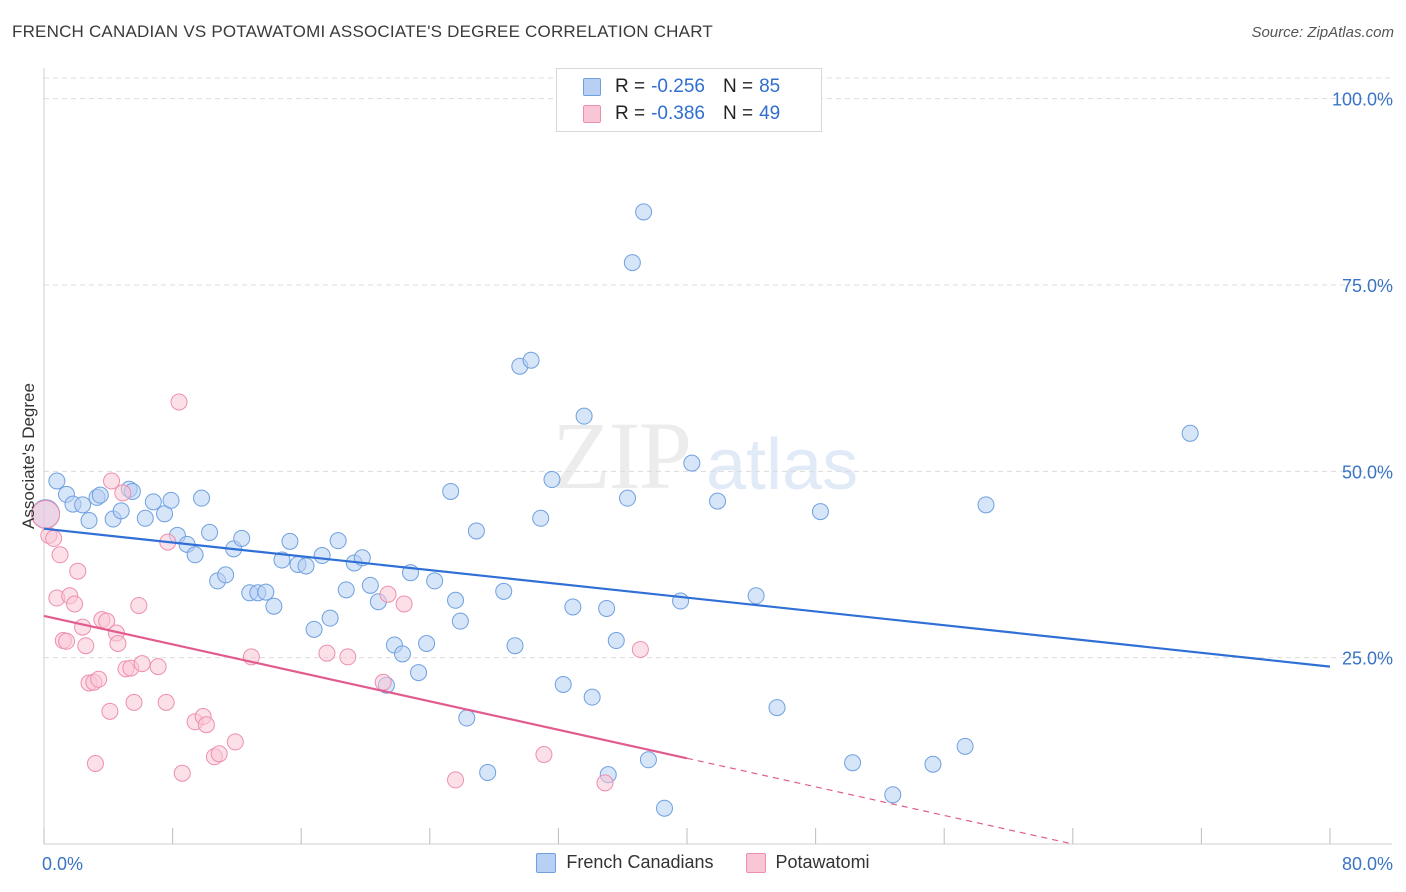 Image resolution: width=1406 pixels, height=892 pixels. Describe the element at coordinates (1367, 659) in the screenshot. I see `y-tick-label: 25.0%` at that location.